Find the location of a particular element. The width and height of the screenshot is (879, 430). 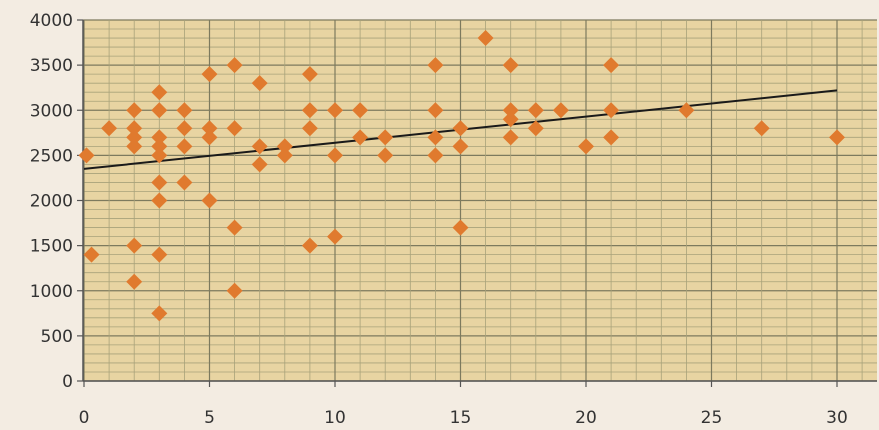

y-tick-label: 0 is located at coordinates (67, 382).